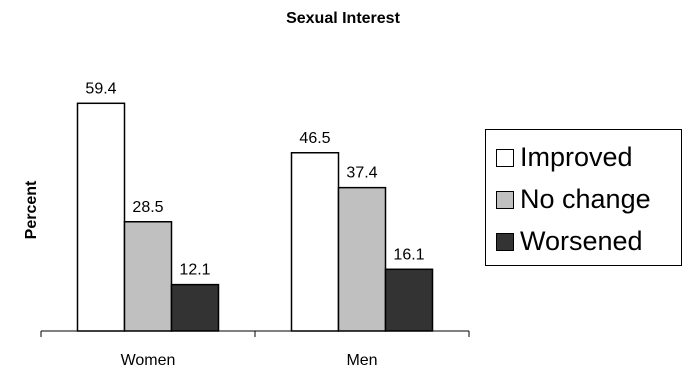 Image resolution: width=686 pixels, height=373 pixels. What do you see at coordinates (408, 254) in the screenshot?
I see `data-label: 16.1` at bounding box center [408, 254].